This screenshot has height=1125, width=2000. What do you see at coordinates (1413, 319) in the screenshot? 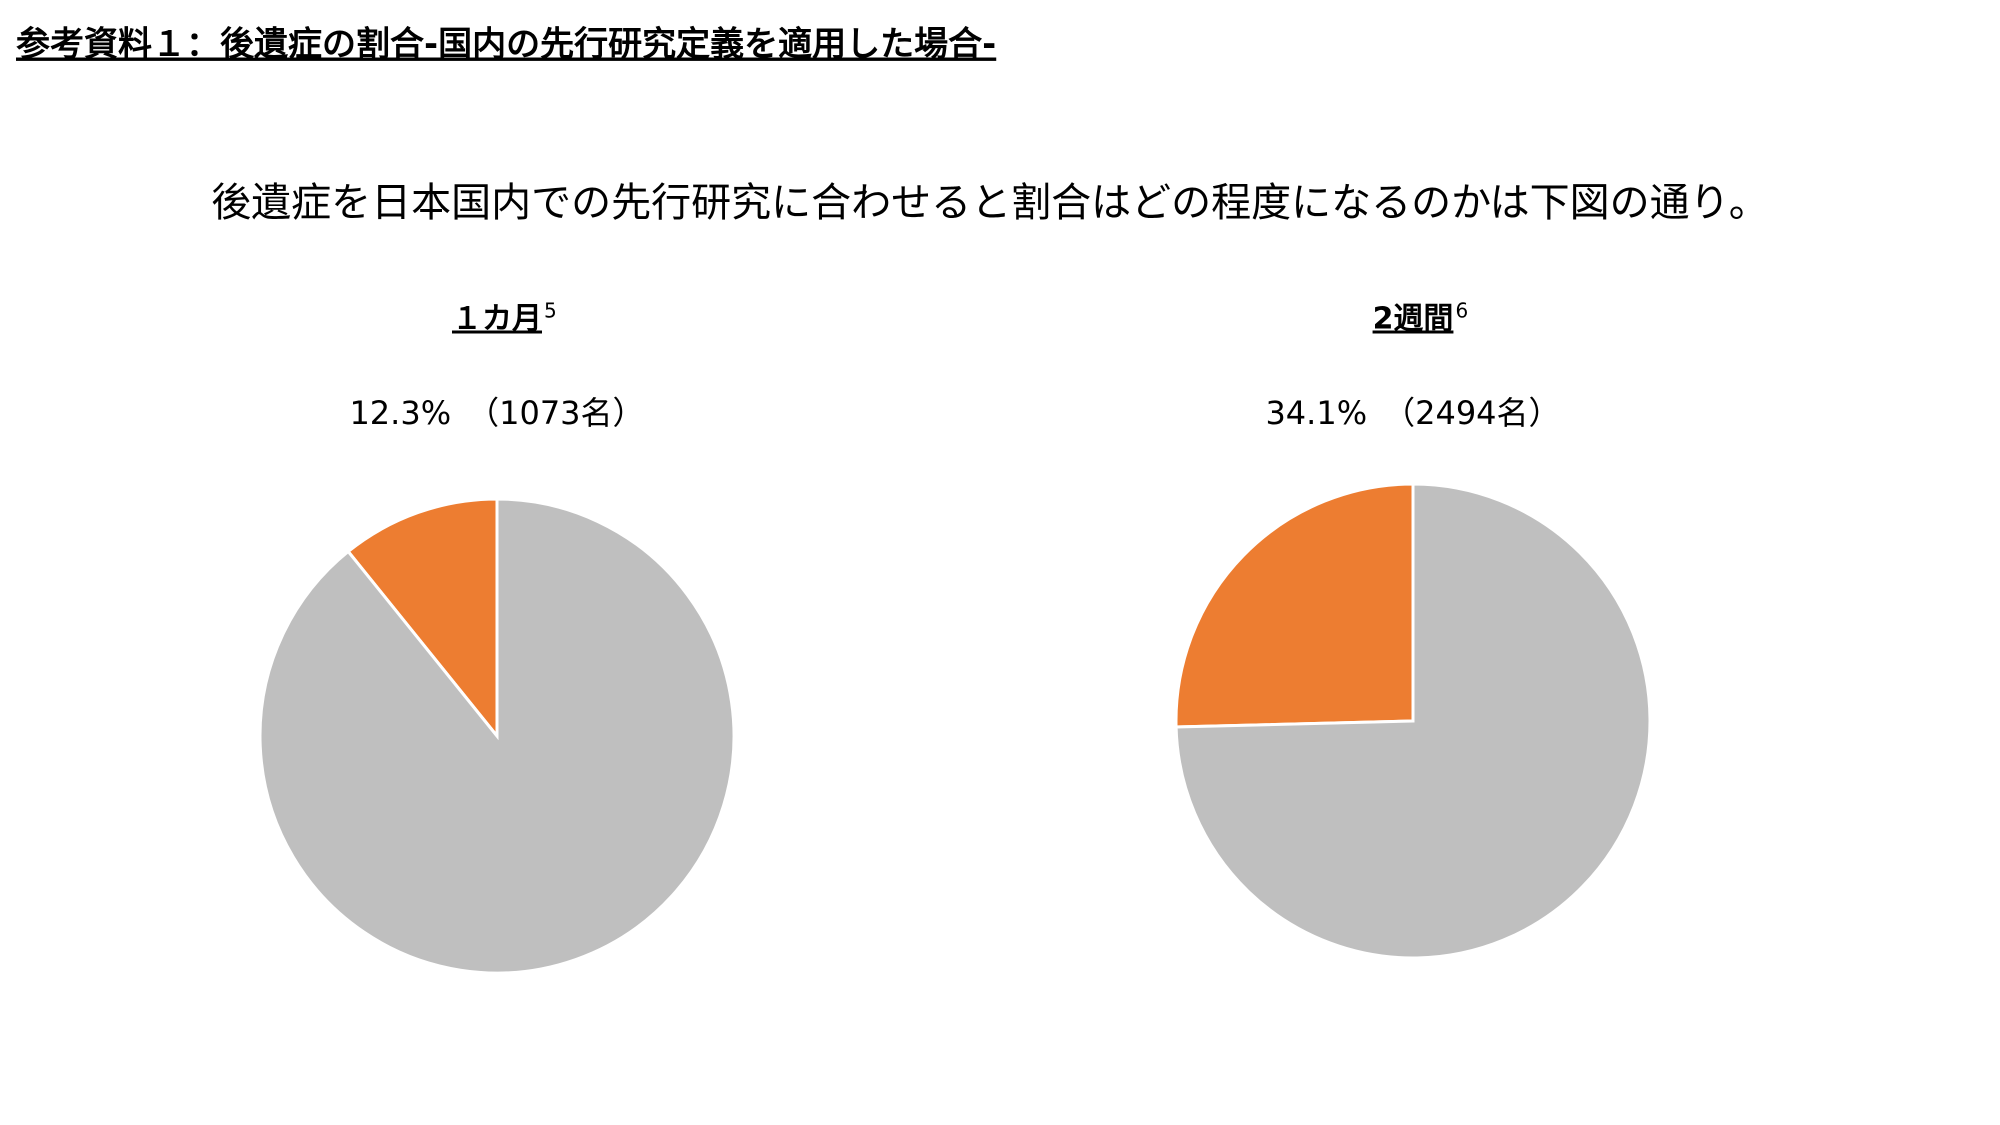
I see `chart-title: 2週間` at bounding box center [1413, 319].